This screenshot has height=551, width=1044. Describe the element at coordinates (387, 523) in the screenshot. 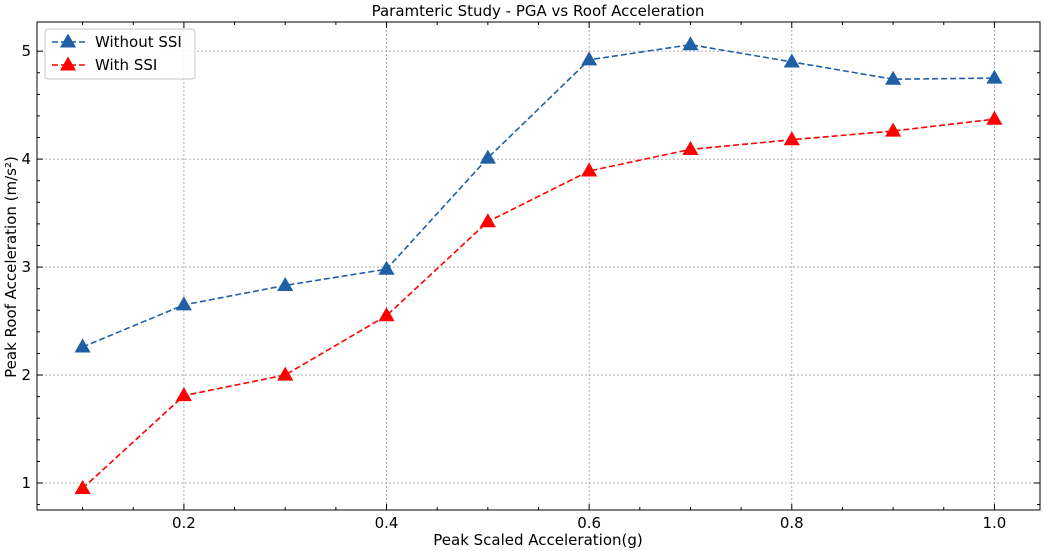

I see `x-tick-label: 0.4` at that location.